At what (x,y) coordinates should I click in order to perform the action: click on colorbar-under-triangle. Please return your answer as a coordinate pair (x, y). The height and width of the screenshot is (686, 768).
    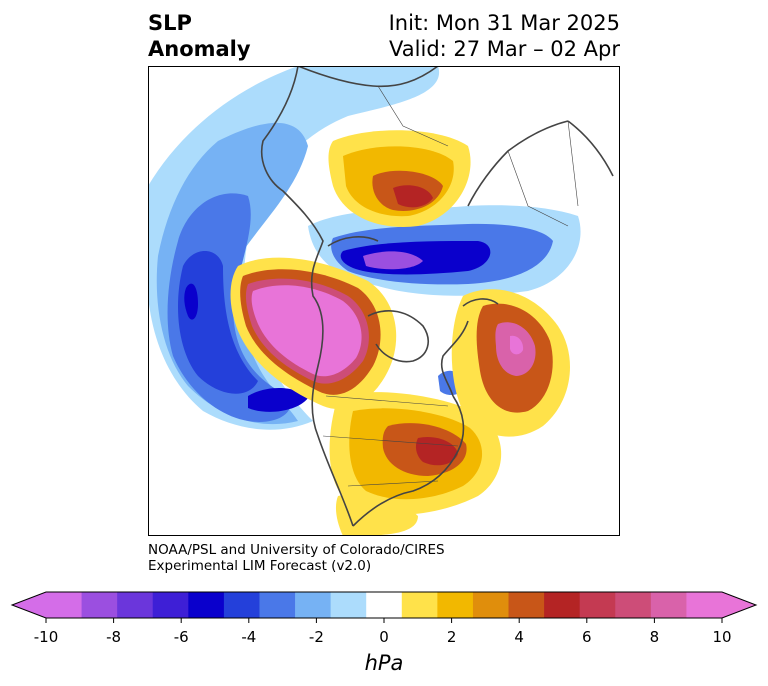
    Looking at the image, I should click on (29, 605).